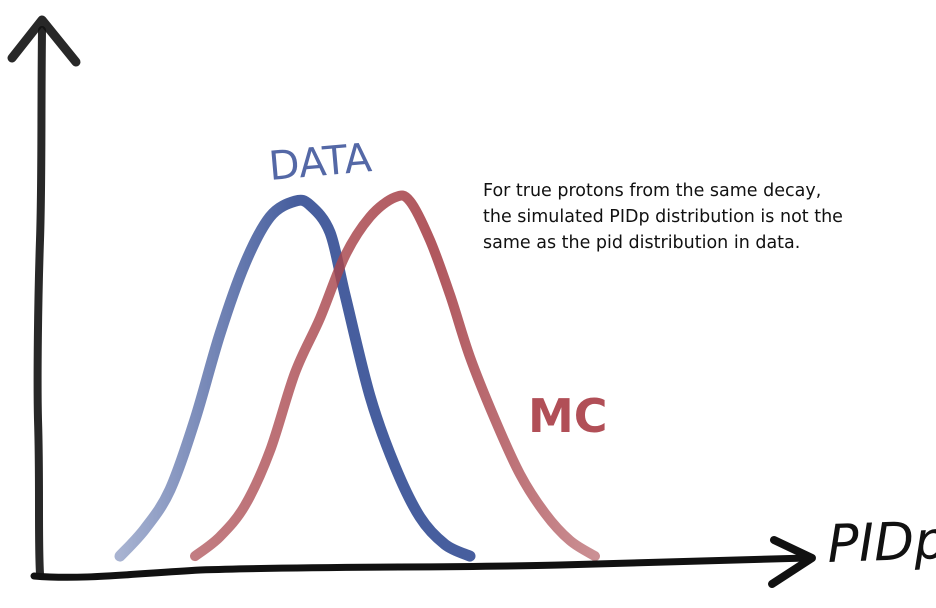 Image resolution: width=936 pixels, height=608 pixels. Describe the element at coordinates (320, 162) in the screenshot. I see `series-label-data: DATA` at that location.